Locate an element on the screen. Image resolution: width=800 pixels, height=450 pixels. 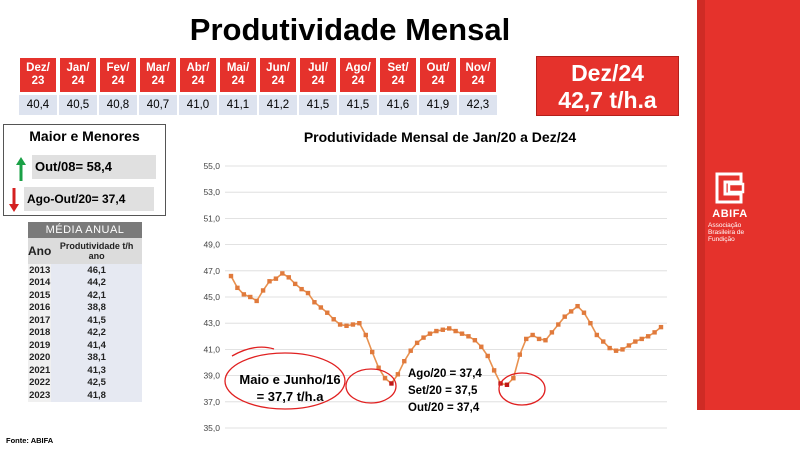
annual-year: 2023 is located at coordinates (40, 395).